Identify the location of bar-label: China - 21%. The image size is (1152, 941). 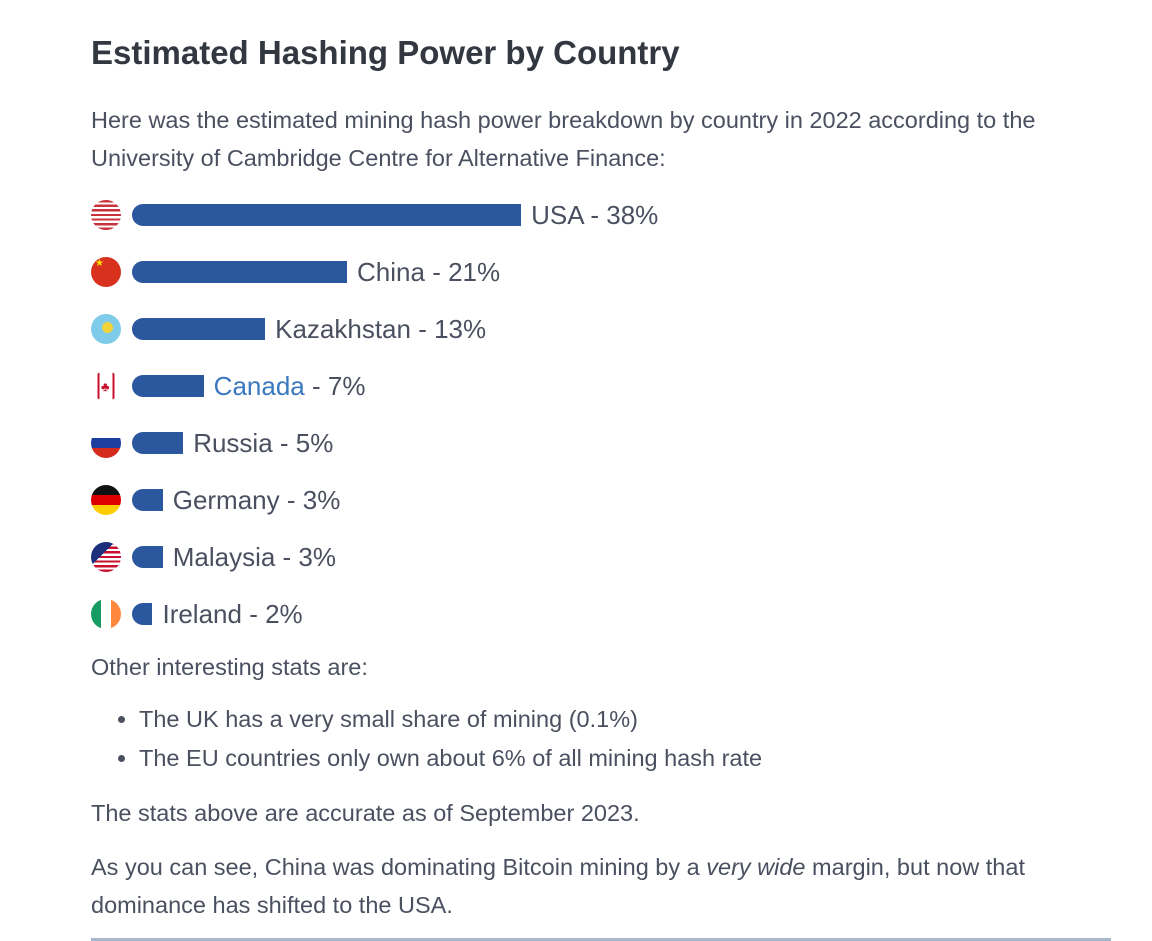
(429, 271).